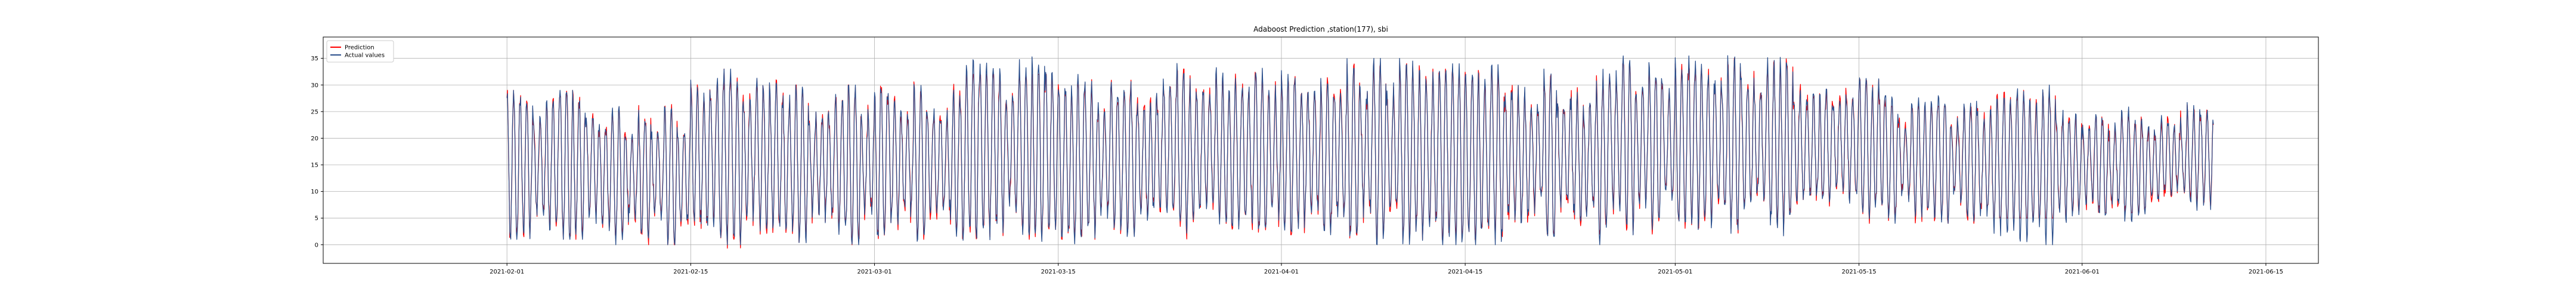 The image size is (2576, 301). Describe the element at coordinates (874, 272) in the screenshot. I see `x-tick-label: 2021-03-01` at that location.